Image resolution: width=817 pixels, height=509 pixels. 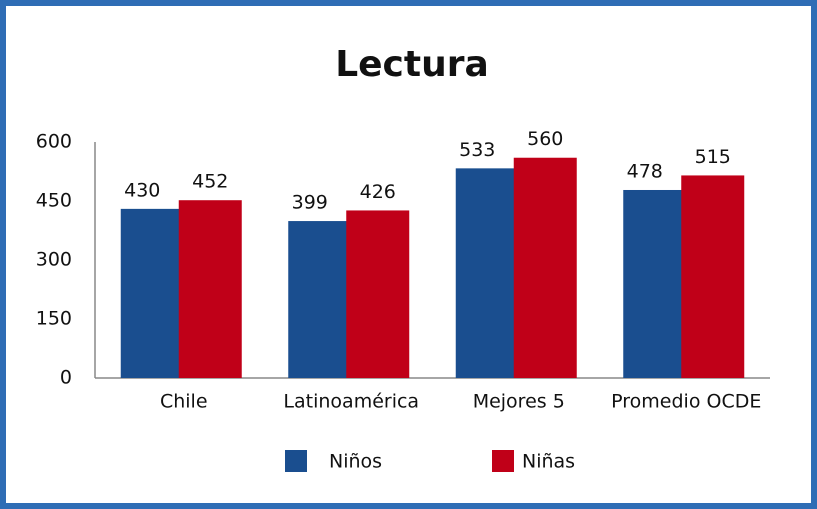 What do you see at coordinates (54, 319) in the screenshot?
I see `y-tick-label: 150` at bounding box center [54, 319].